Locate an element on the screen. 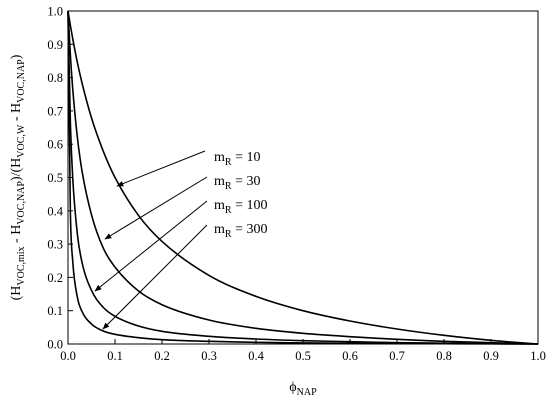 This screenshot has height=405, width=550. annotation-value: = 30 is located at coordinates (246, 181).